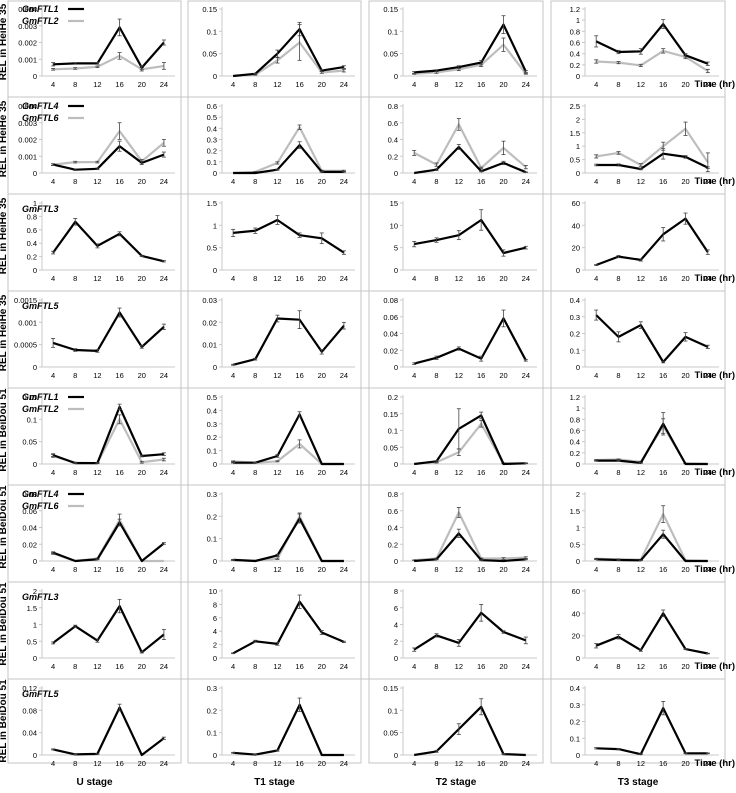 This screenshot has width=736, height=793. What do you see at coordinates (575, 722) in the screenshot?
I see `y-tick-label: 0.2` at bounding box center [575, 722].